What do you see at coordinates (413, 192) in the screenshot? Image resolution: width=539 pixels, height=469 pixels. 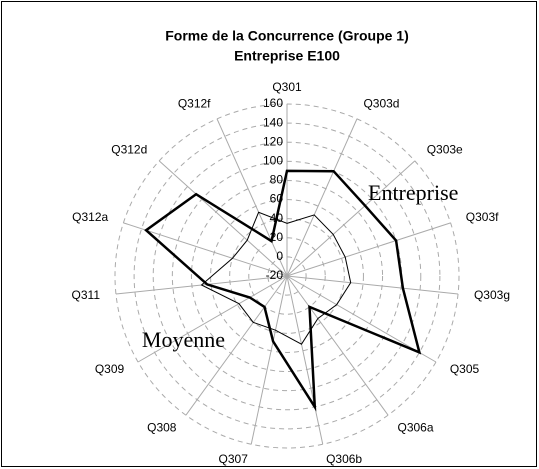 I see `series-label: Entreprise` at bounding box center [413, 192].